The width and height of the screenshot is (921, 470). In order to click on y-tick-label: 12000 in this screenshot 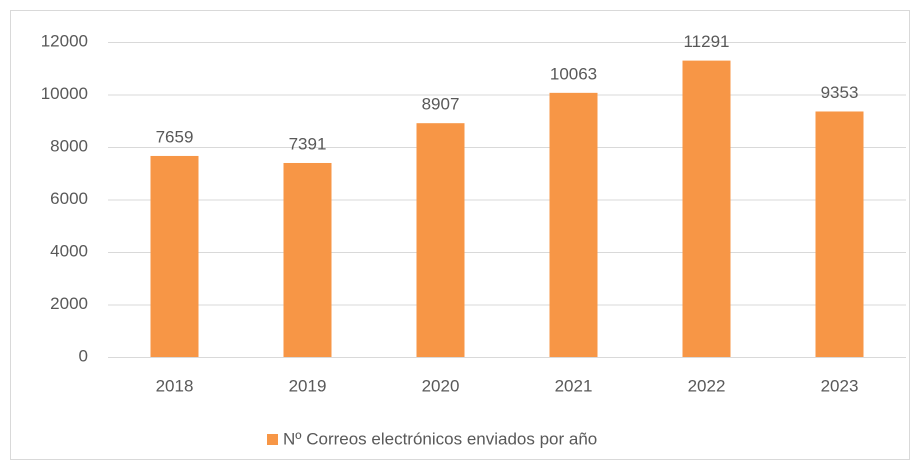, I will do `click(64, 40)`.